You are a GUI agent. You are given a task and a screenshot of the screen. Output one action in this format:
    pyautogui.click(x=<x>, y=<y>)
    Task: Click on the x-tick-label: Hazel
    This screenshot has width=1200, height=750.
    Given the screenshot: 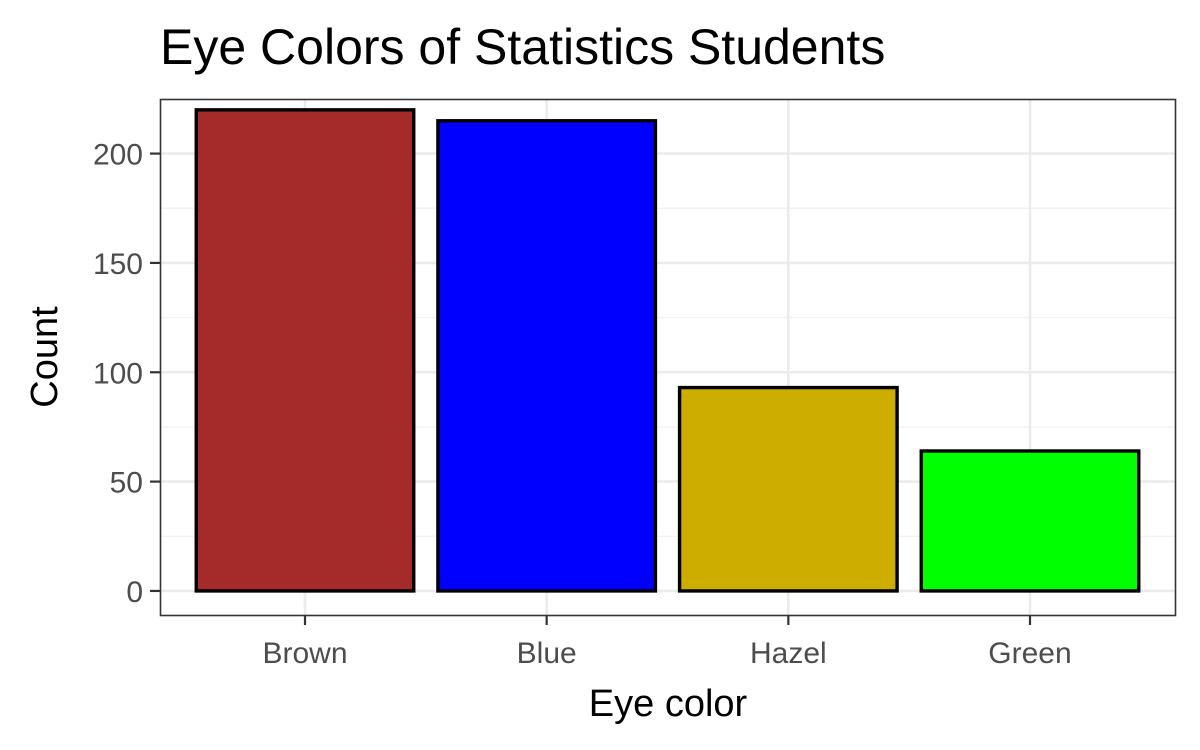 What is the action you would take?
    pyautogui.click(x=788, y=653)
    